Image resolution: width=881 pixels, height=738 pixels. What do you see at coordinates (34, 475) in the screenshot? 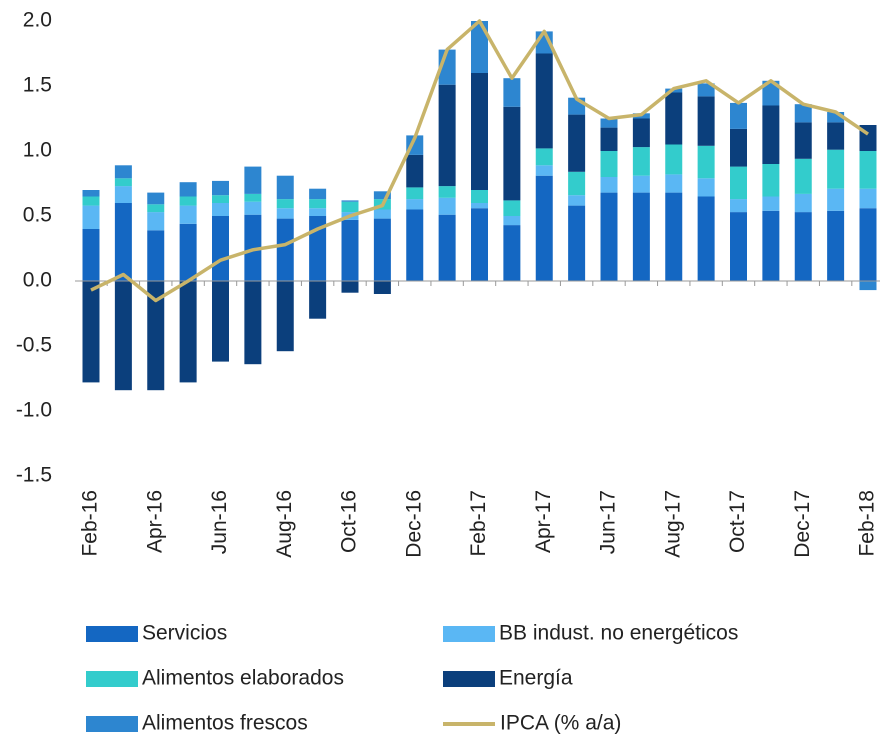
I see `y-tick-label: -1.5` at bounding box center [34, 475].